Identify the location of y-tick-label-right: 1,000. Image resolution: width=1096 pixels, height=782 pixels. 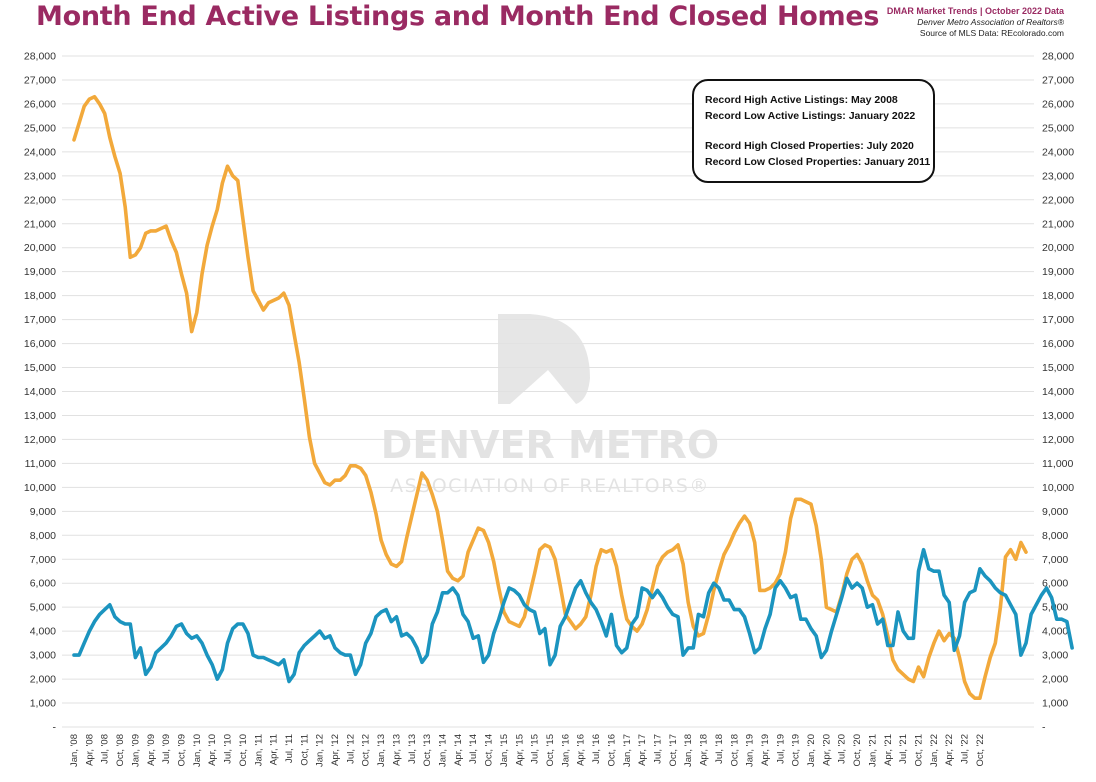
(1055, 704).